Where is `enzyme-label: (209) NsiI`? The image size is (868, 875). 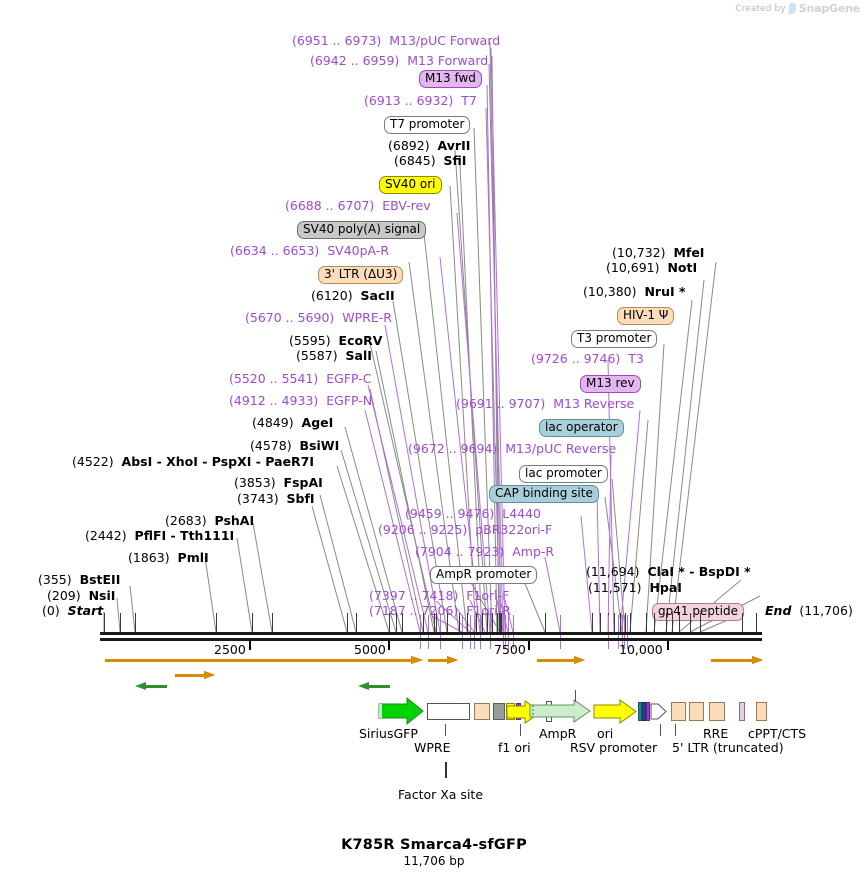 enzyme-label: (209) NsiI is located at coordinates (81, 595).